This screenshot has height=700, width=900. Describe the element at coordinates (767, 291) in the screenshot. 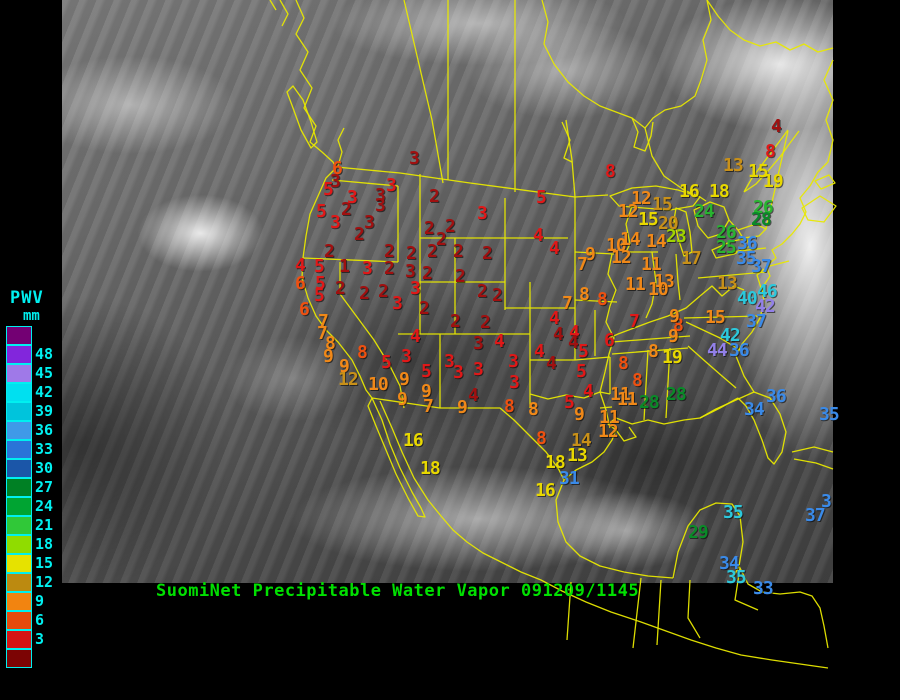

I see `station-value: 46` at that location.